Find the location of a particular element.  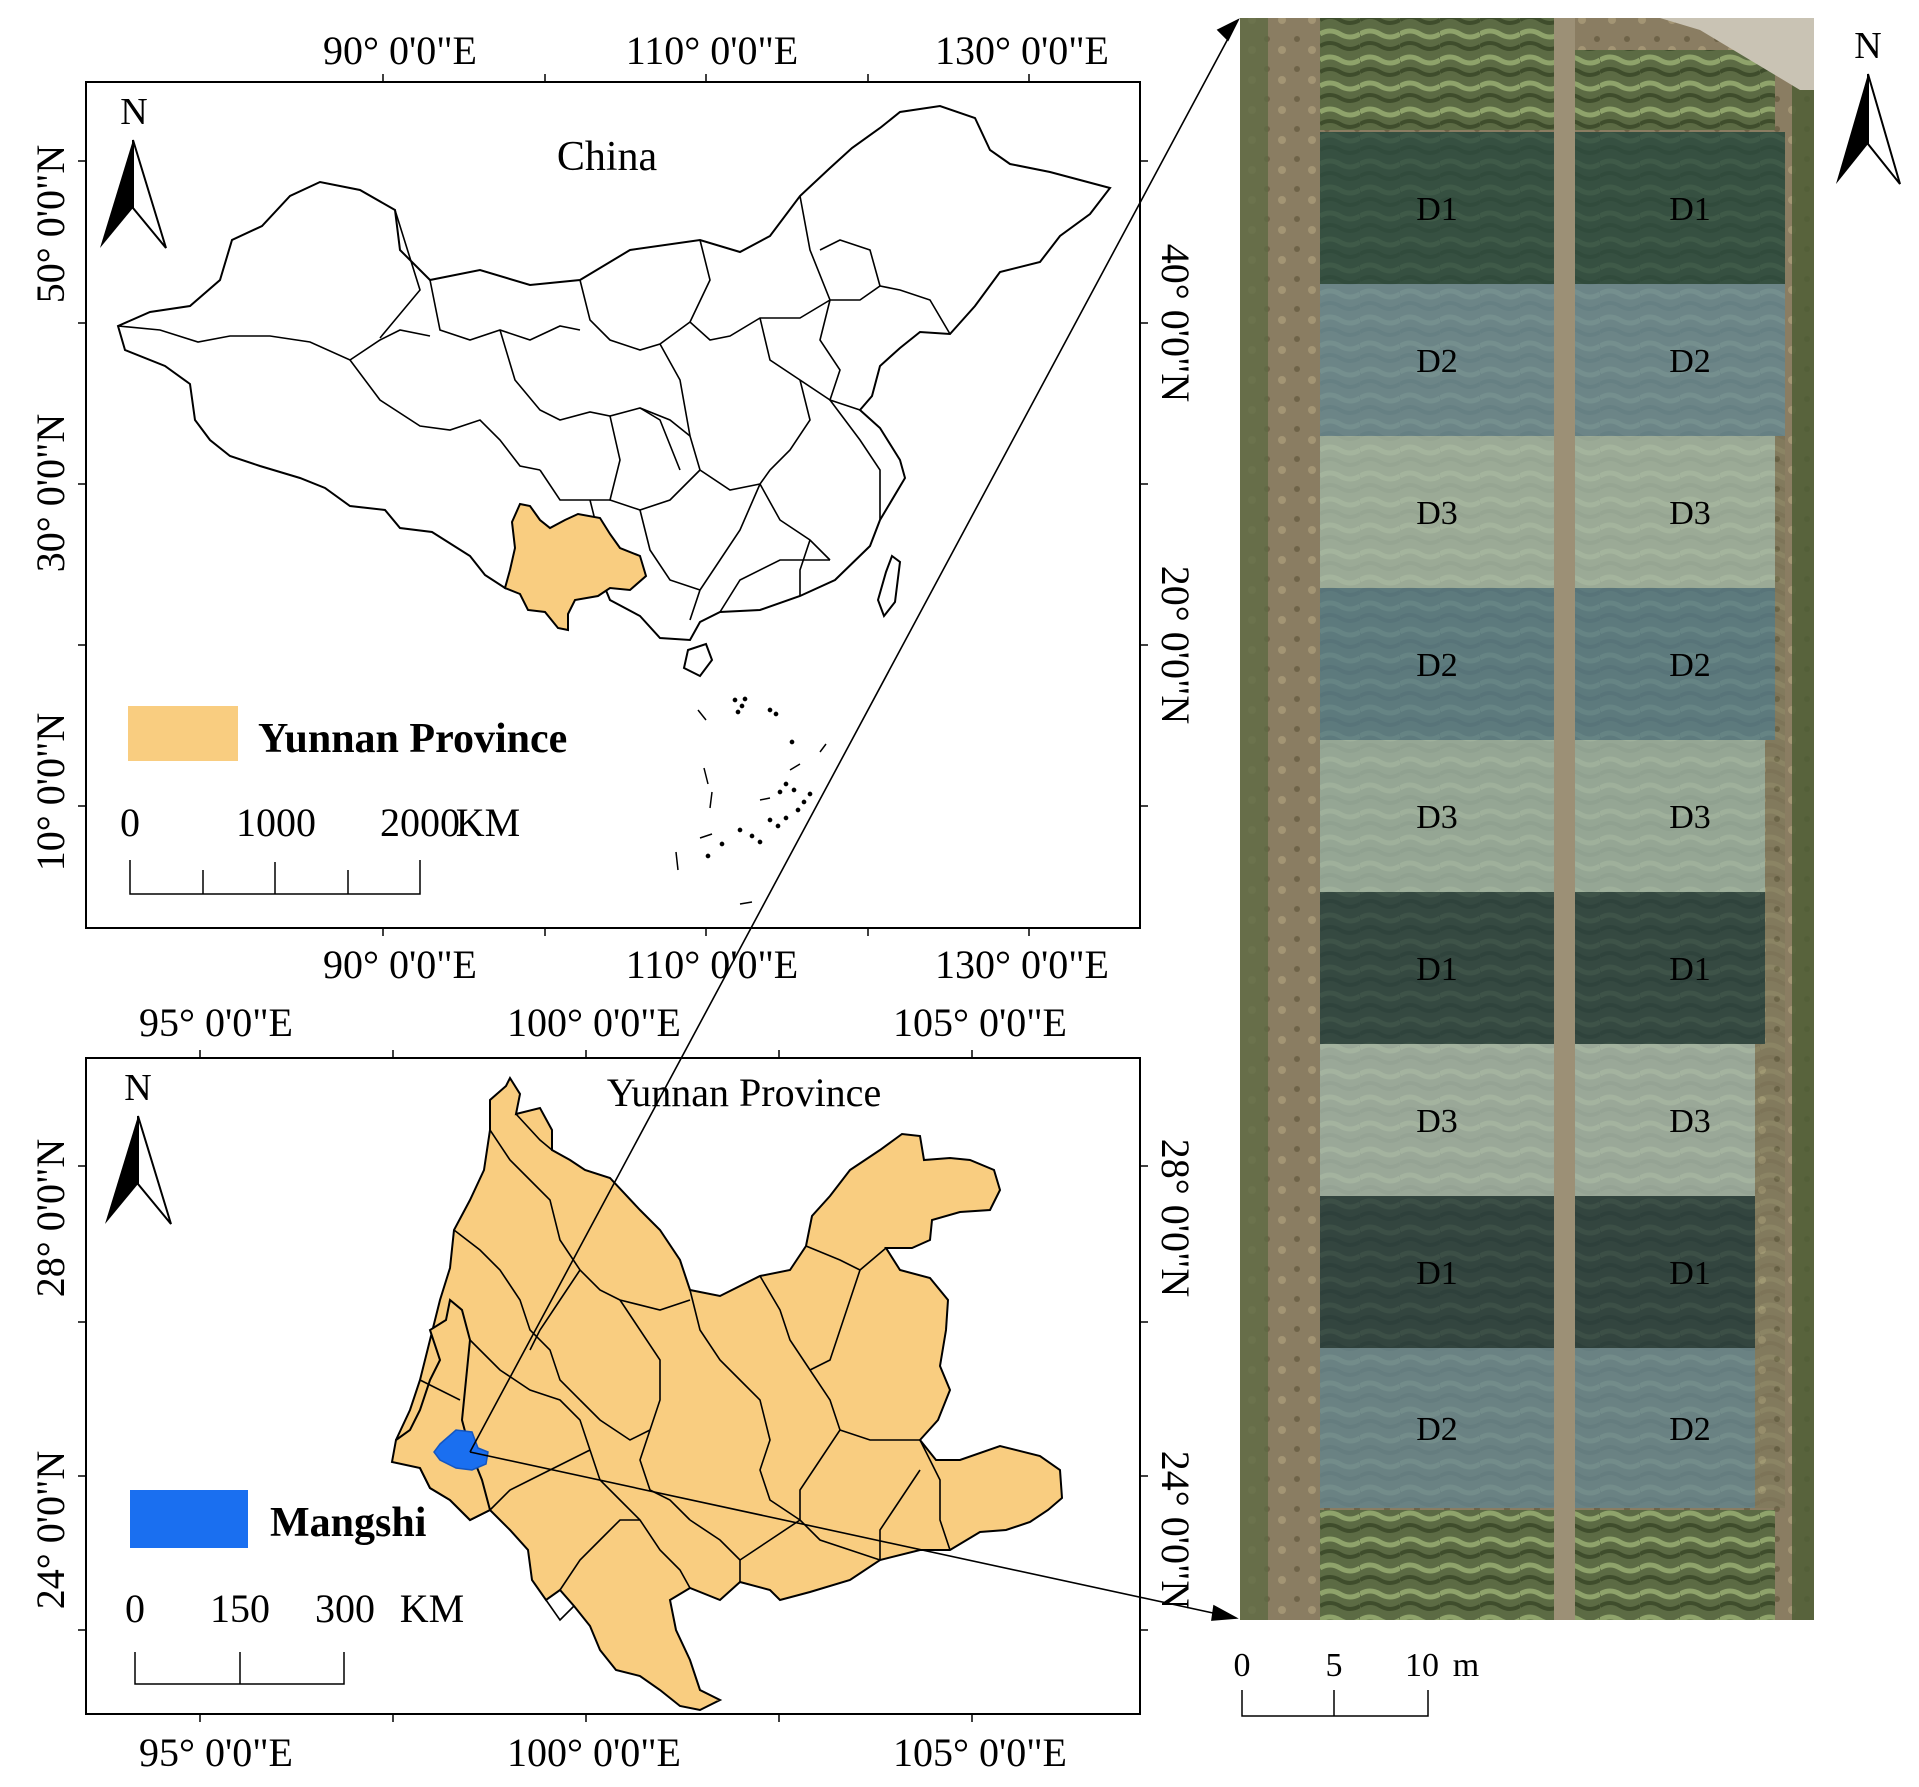

field-north-arrow: N is located at coordinates (1868, 105).